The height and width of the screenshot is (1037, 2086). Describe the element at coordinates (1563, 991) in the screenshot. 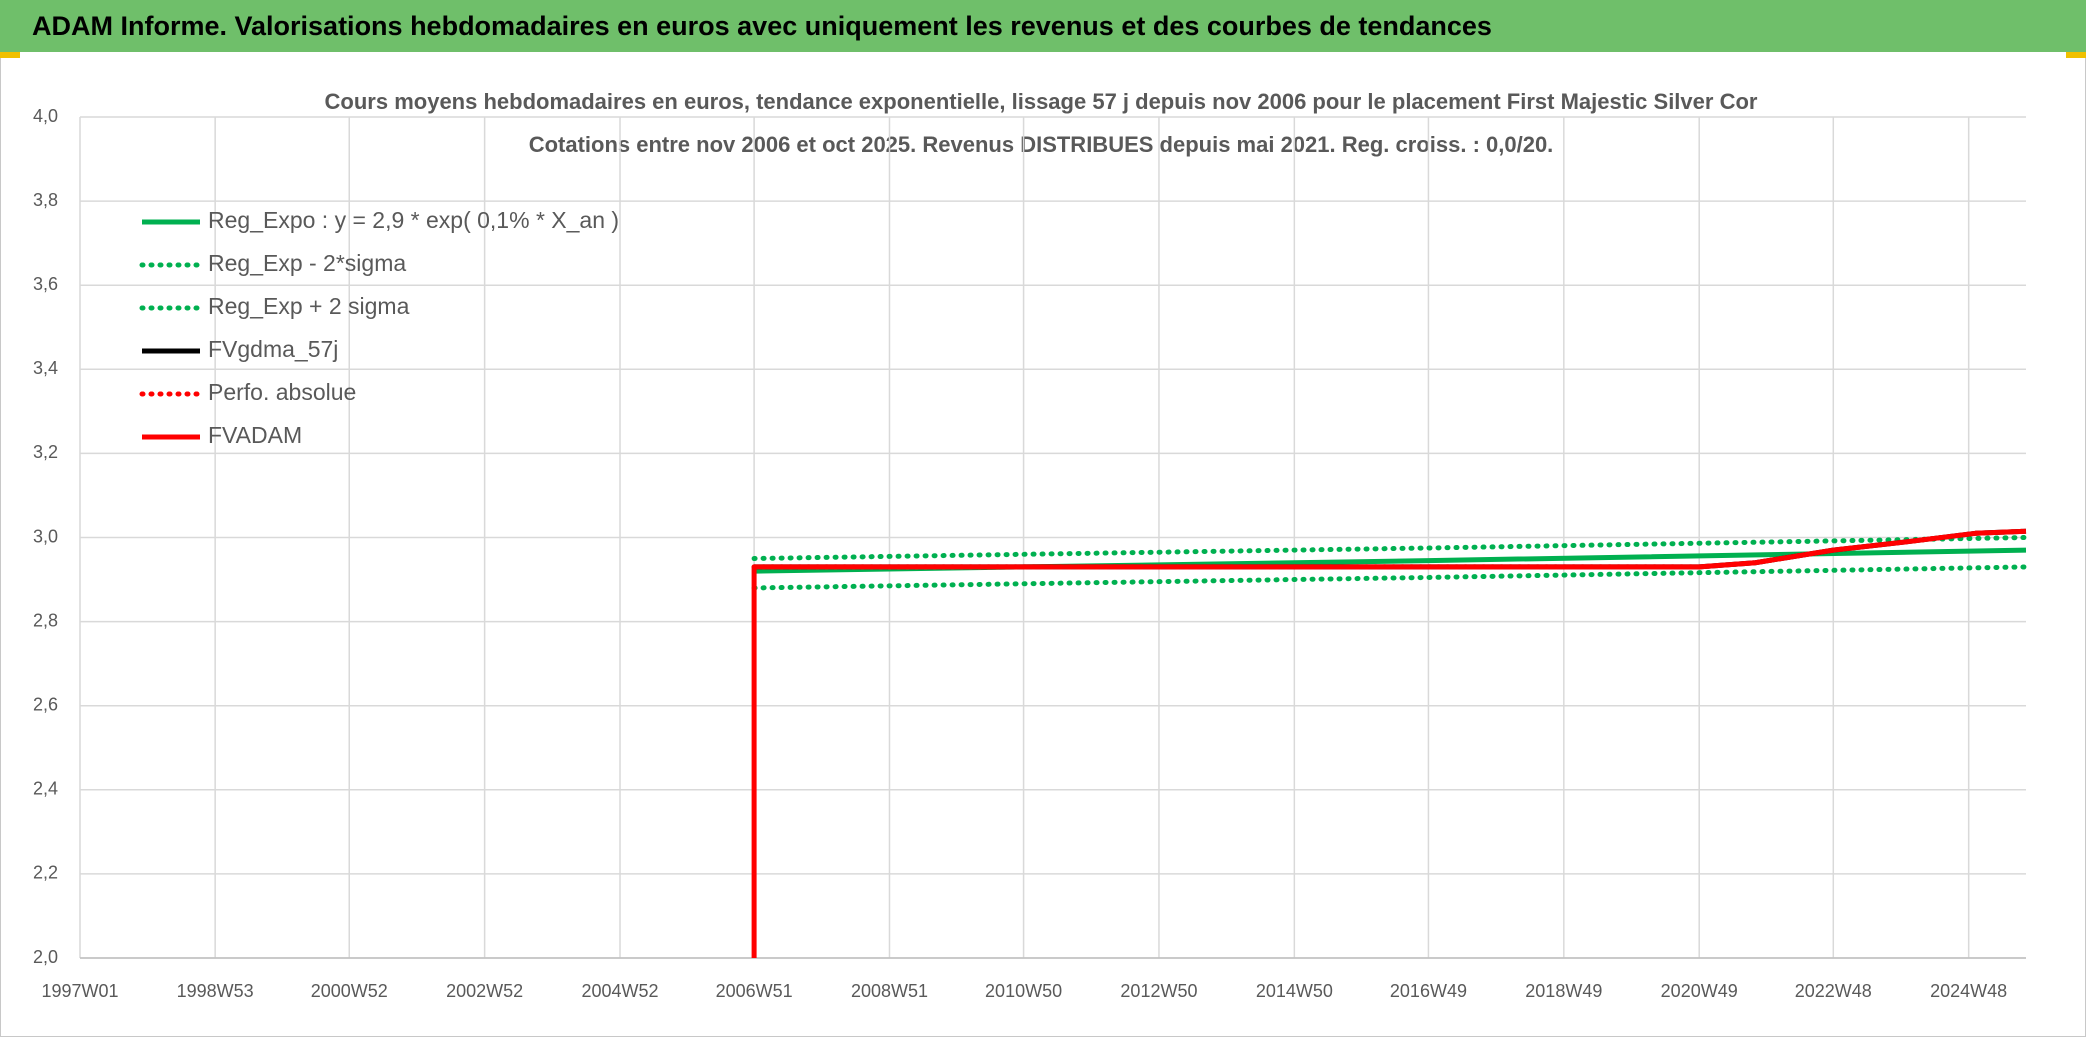

I see `x-tick-label: 2018W49` at that location.